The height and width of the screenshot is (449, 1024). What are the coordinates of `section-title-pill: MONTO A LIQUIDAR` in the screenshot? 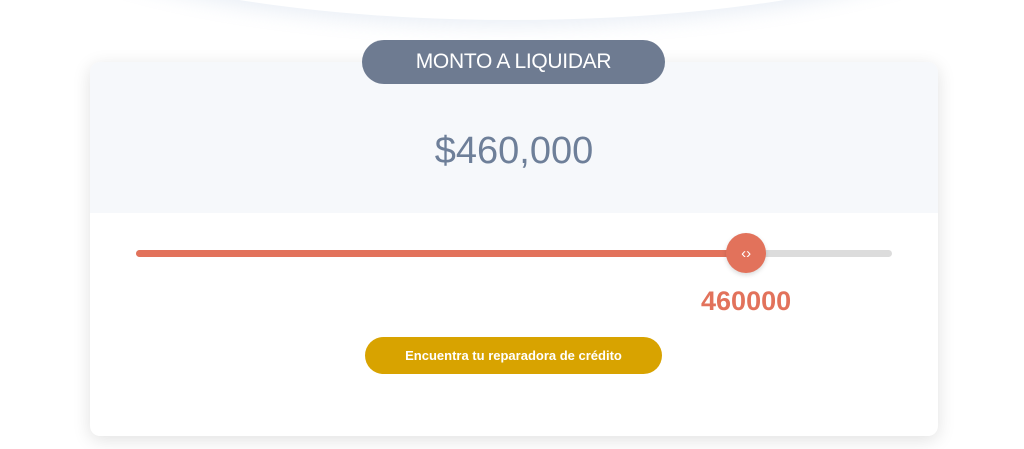 It's located at (513, 62).